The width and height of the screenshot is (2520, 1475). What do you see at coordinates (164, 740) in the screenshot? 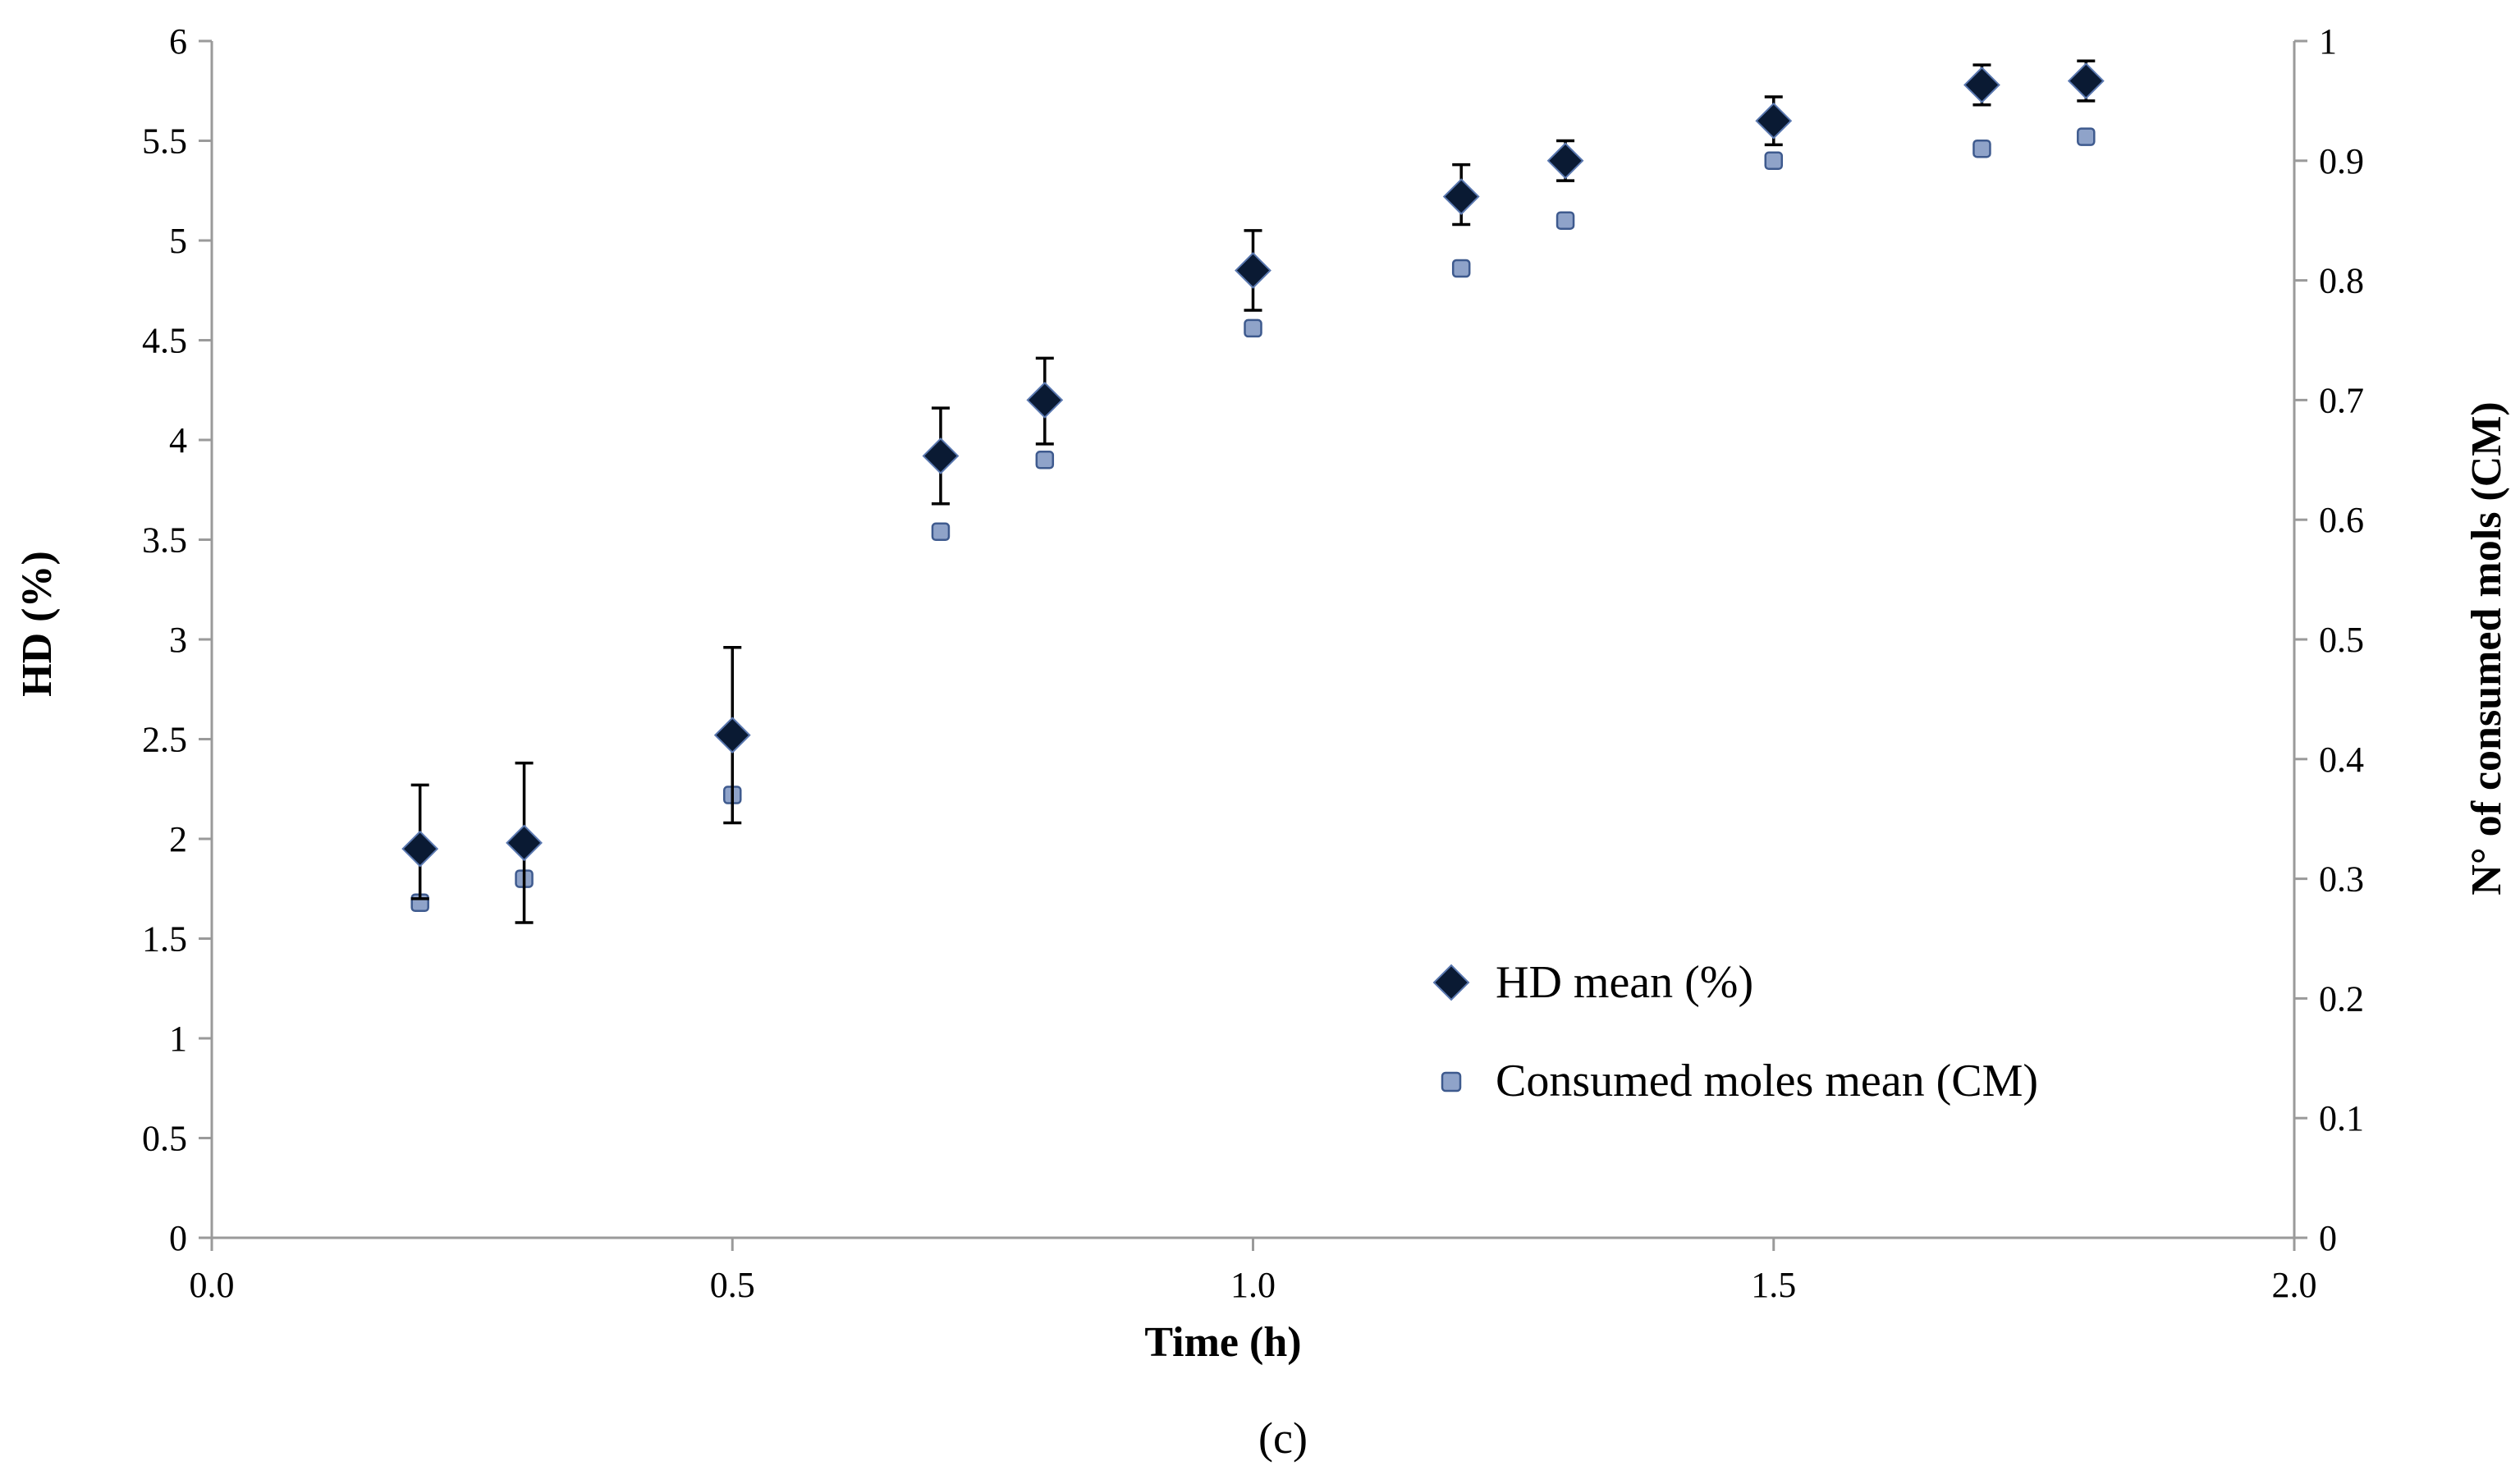
I see `y-left-tick-label: 2.5` at bounding box center [164, 740].